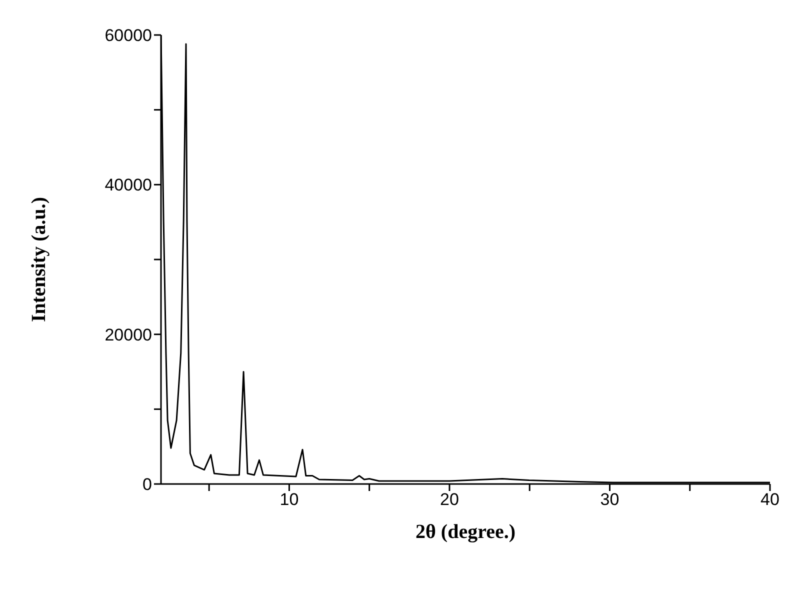 Image resolution: width=800 pixels, height=589 pixels. What do you see at coordinates (449, 500) in the screenshot?
I see `x-tick-label: 20` at bounding box center [449, 500].